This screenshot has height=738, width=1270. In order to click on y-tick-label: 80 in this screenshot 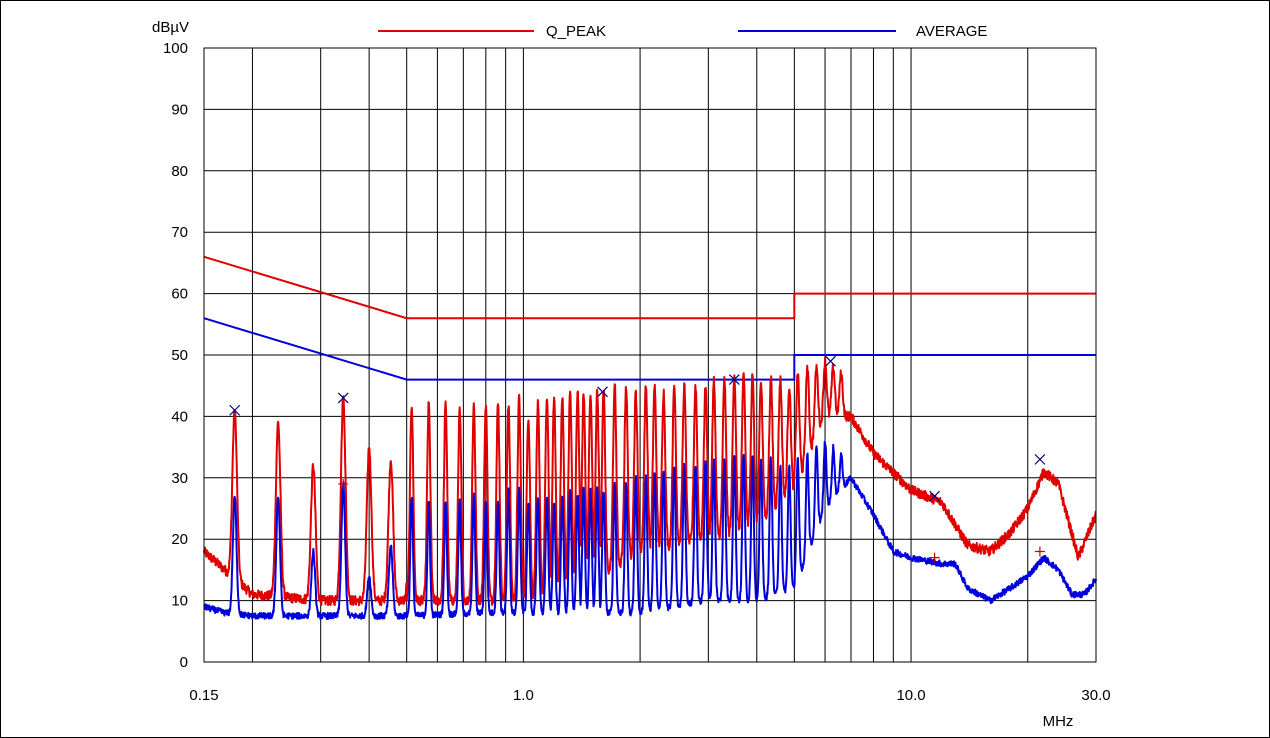, I will do `click(179, 171)`.